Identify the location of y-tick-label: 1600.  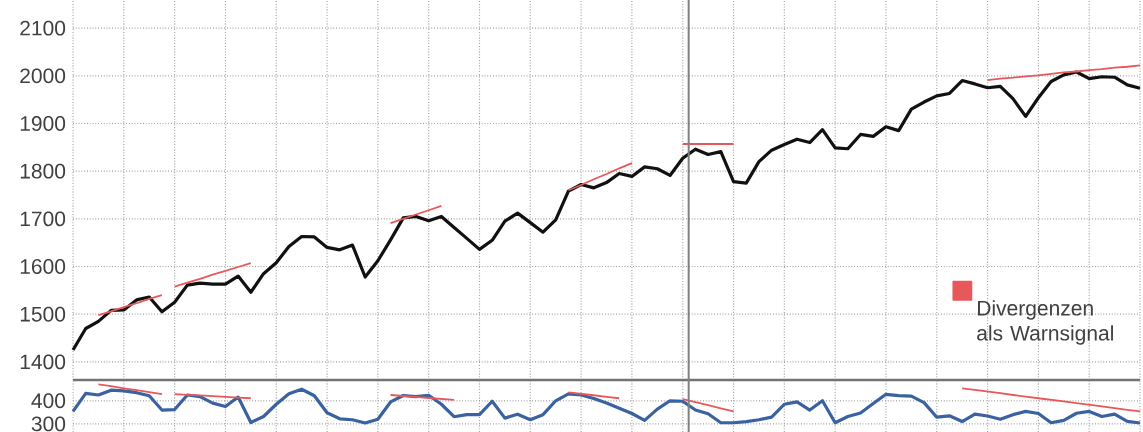
(43, 266).